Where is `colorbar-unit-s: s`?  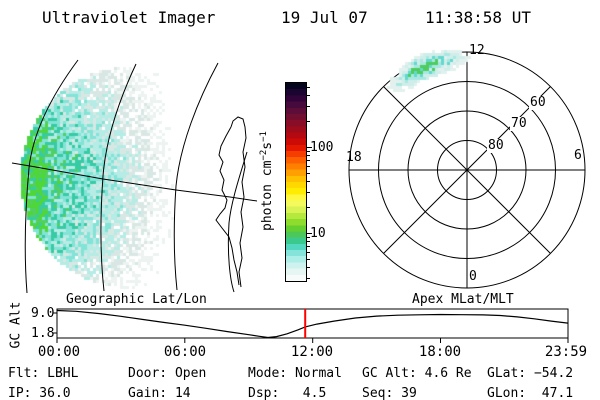
colorbar-unit-s: s is located at coordinates (268, 145).